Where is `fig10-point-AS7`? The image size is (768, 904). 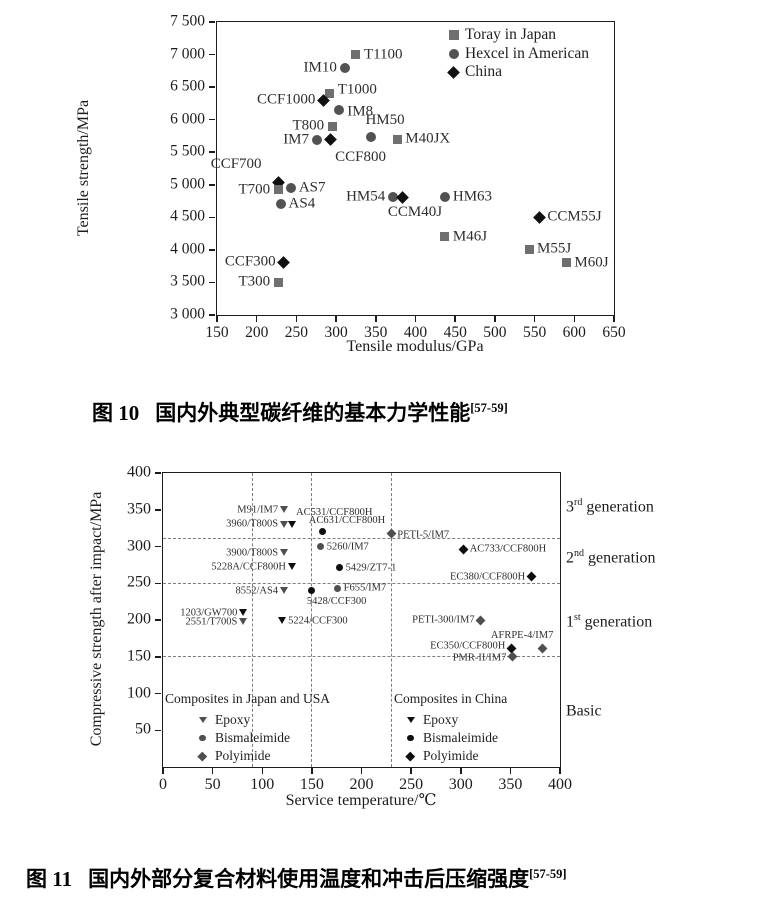 fig10-point-AS7 is located at coordinates (290, 188).